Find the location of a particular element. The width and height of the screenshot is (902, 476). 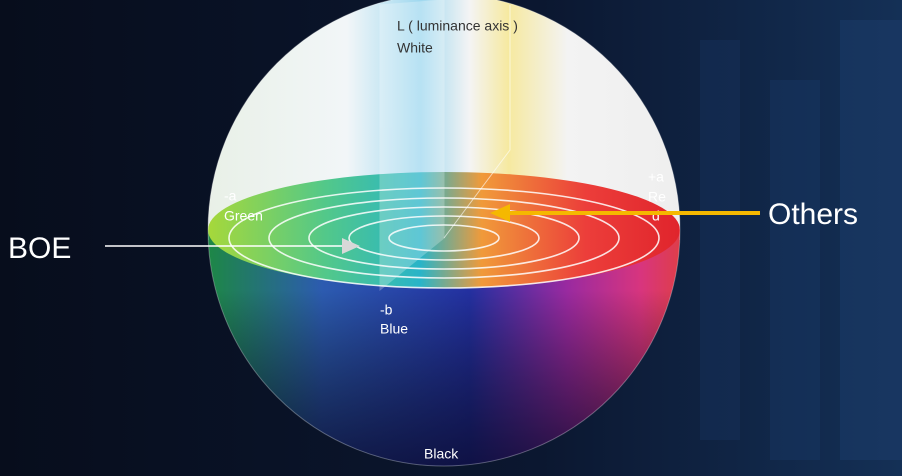

callout-label: Others is located at coordinates (813, 214).